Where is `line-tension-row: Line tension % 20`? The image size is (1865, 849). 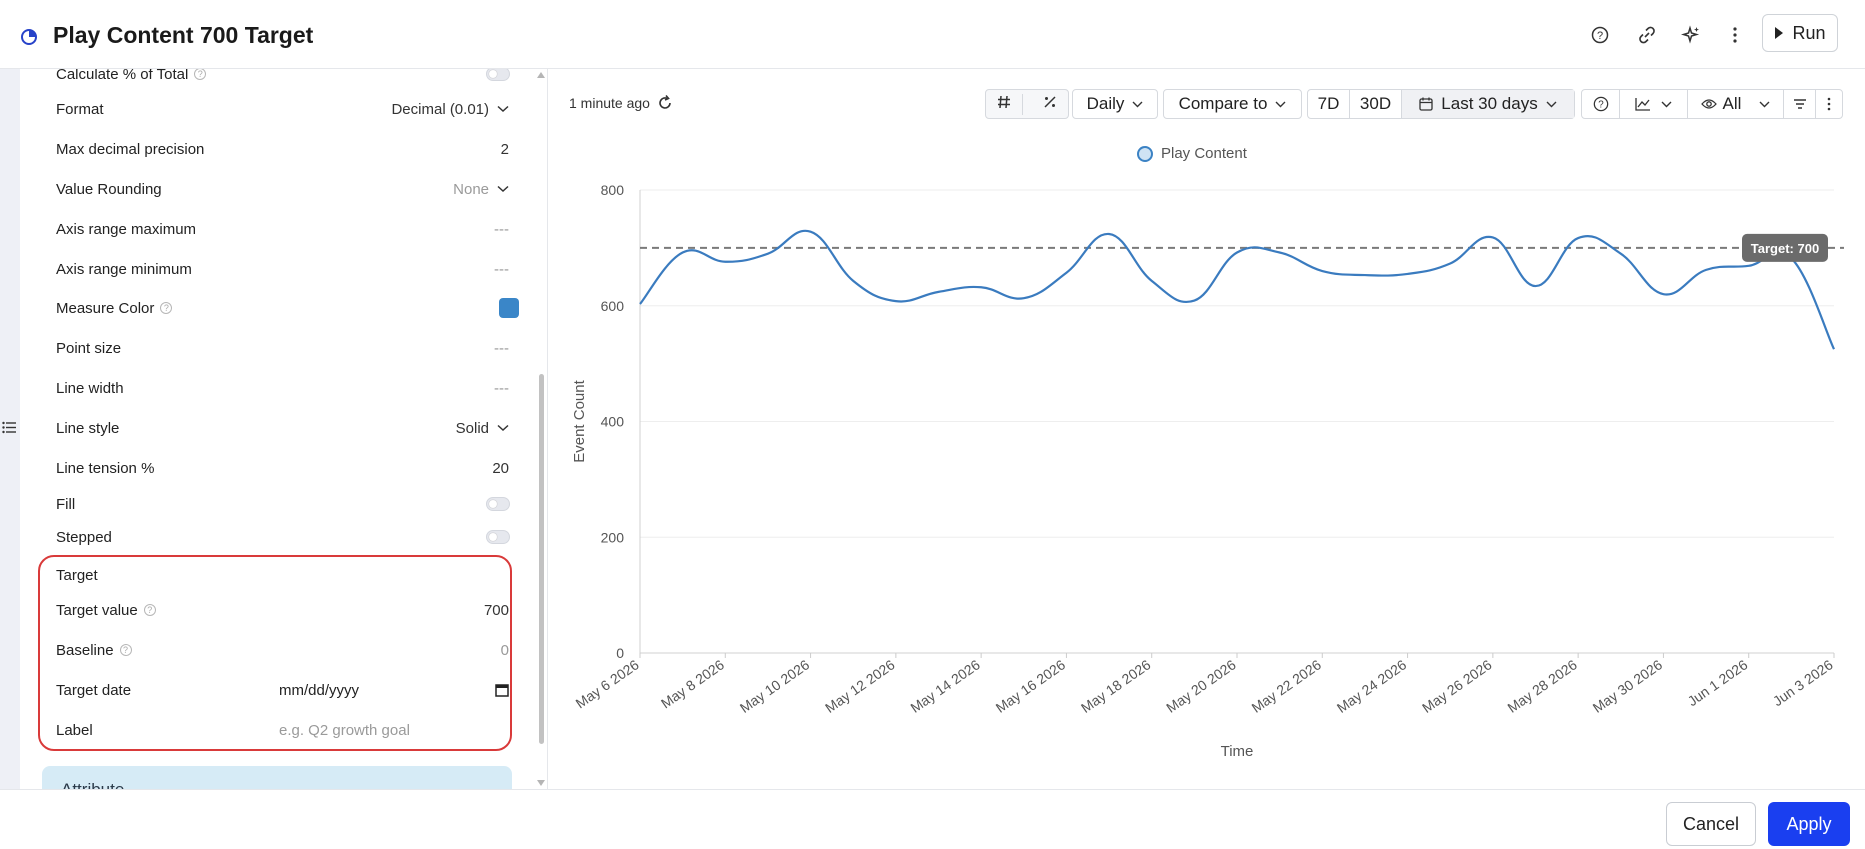 line-tension-row: Line tension % 20 is located at coordinates (282, 468).